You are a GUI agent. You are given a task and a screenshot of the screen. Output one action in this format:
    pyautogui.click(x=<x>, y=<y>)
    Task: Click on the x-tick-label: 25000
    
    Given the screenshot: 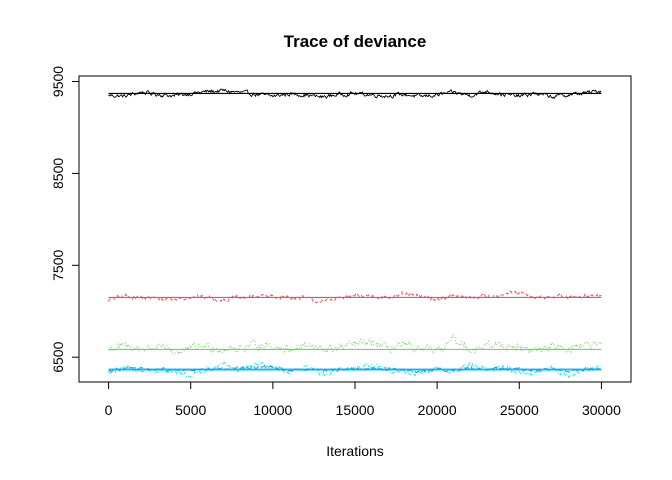 What is the action you would take?
    pyautogui.click(x=519, y=410)
    